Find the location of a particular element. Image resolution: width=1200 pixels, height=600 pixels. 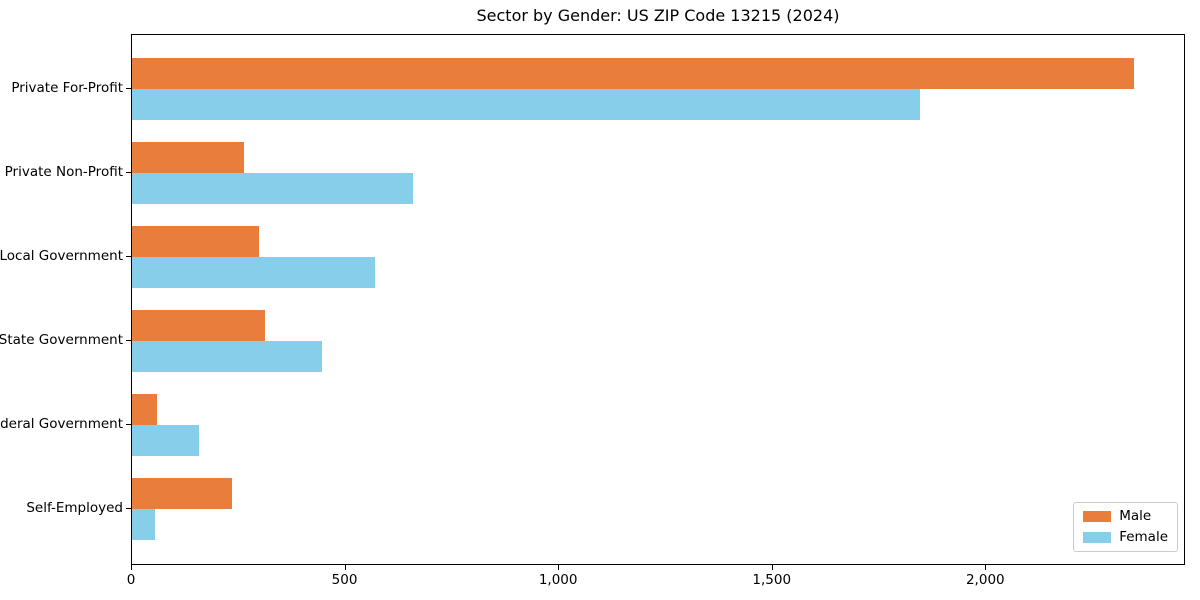

x-tick-label: 2,000 is located at coordinates (985, 580).